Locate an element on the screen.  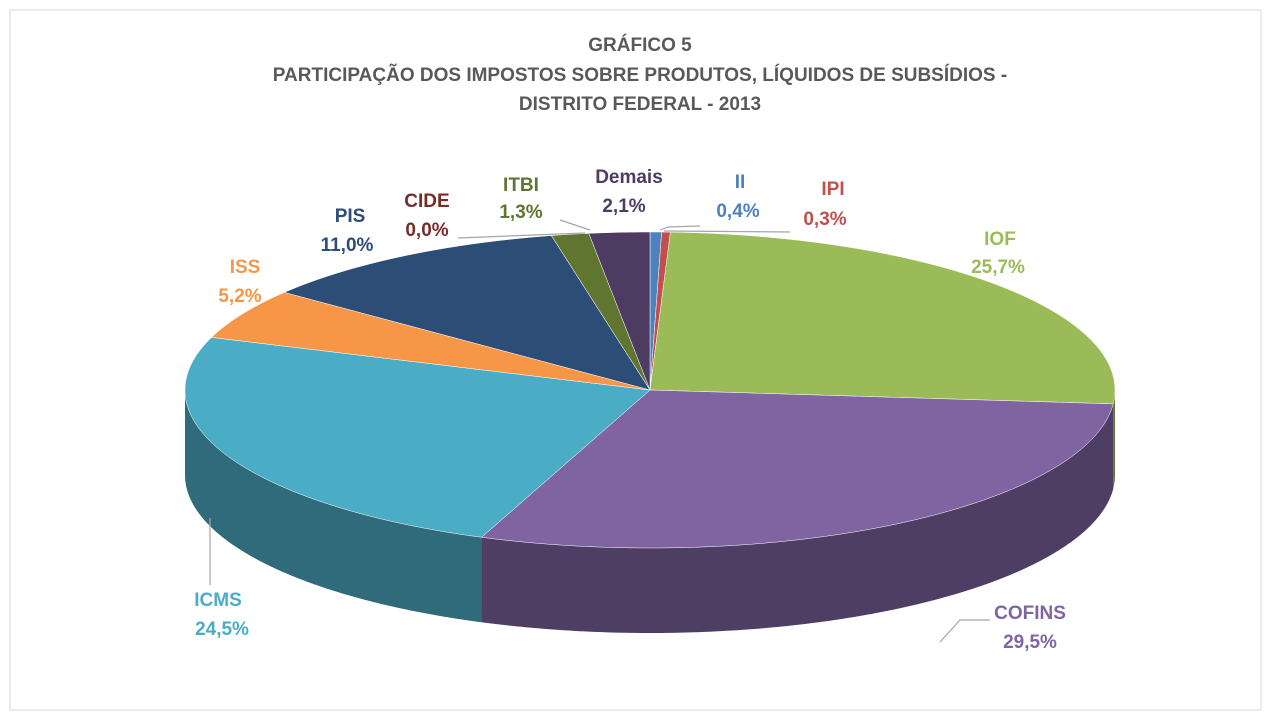
data-label-name: IPI is located at coordinates (832, 189).